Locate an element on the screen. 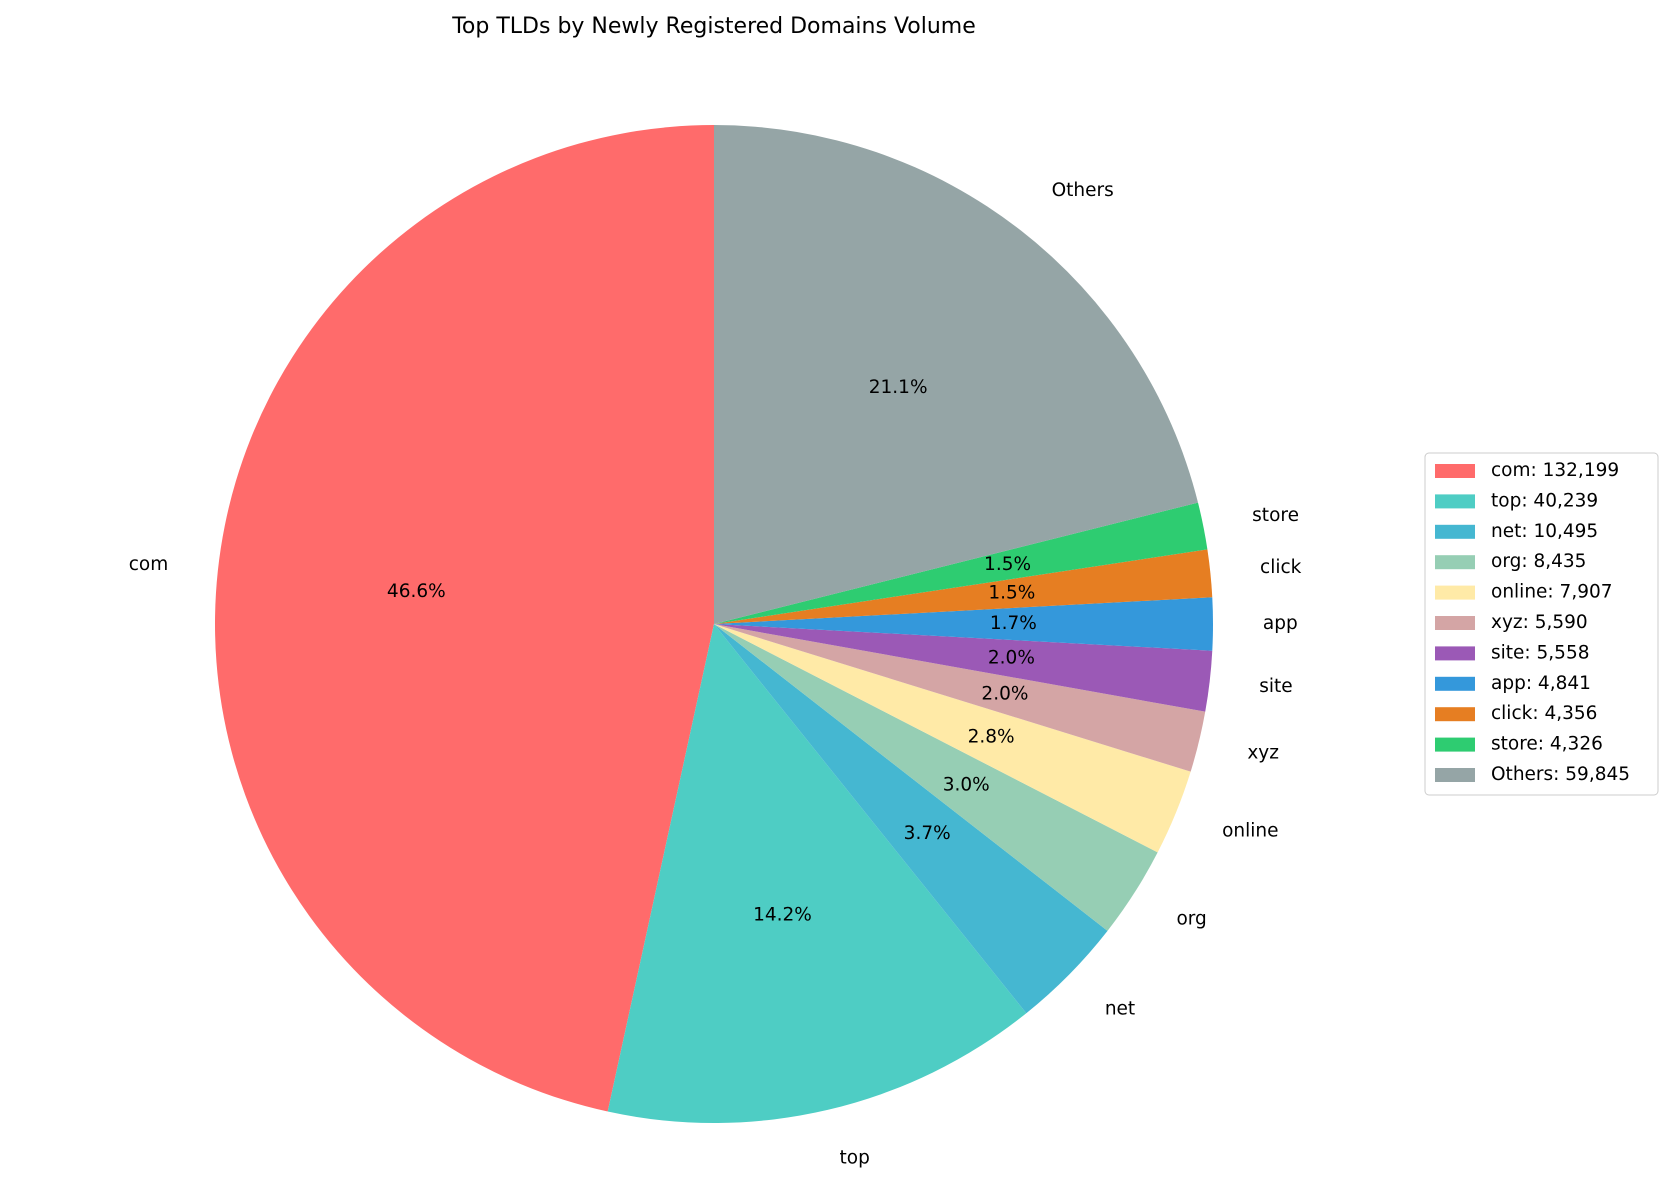 The width and height of the screenshot is (1666, 1185). legend-swatch-store is located at coordinates (1455, 744).